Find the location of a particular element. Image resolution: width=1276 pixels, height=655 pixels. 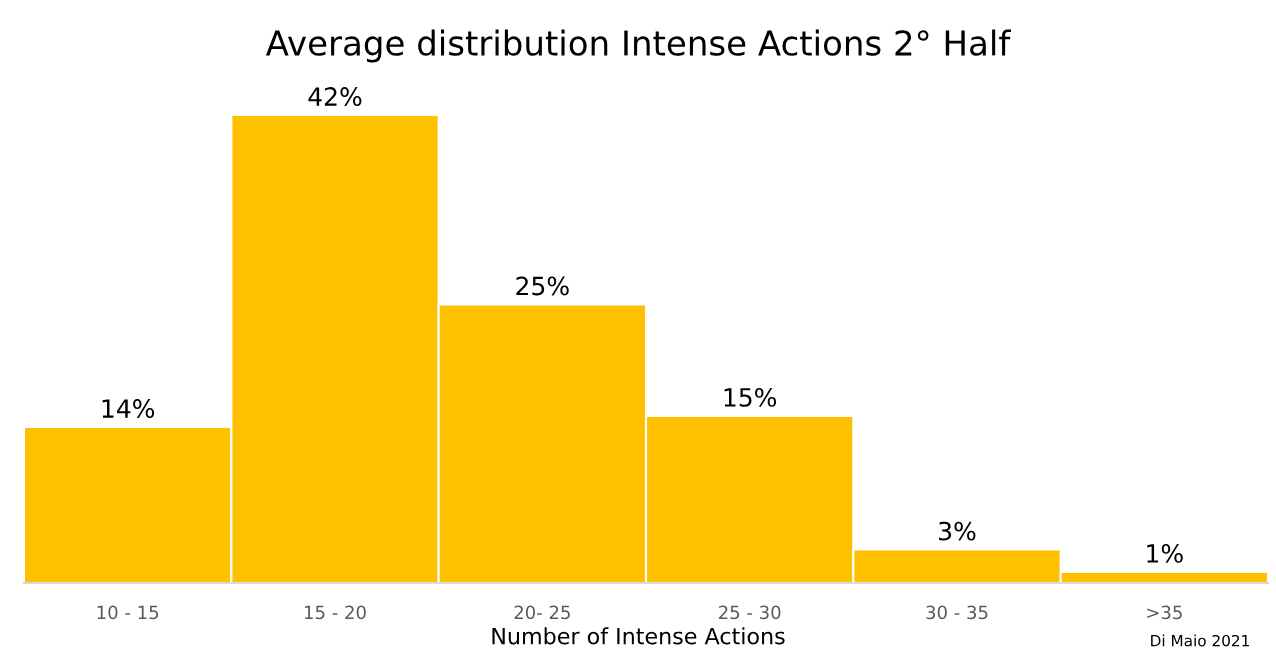

x-tick-label: 20- 25 is located at coordinates (542, 612).